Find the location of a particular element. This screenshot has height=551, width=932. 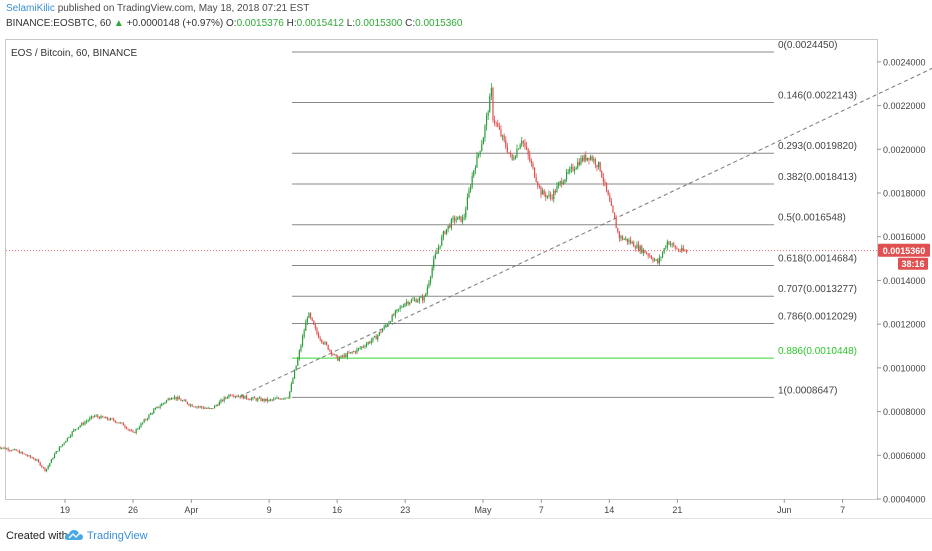

x-axis: 19 26 Apr 9 16 23 May 7 14 21 Jun 7 is located at coordinates (452, 507).